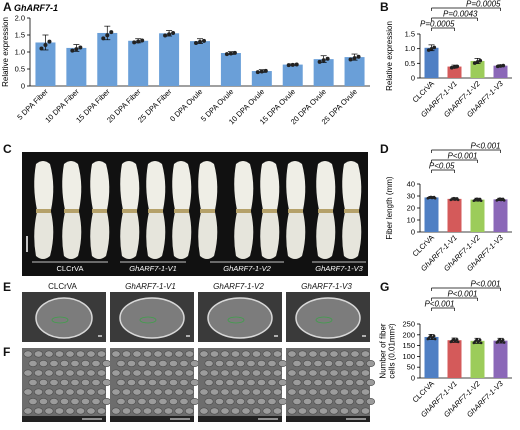 The image size is (520, 430). What do you see at coordinates (60, 320) in the screenshot?
I see `region-marker` at bounding box center [60, 320].